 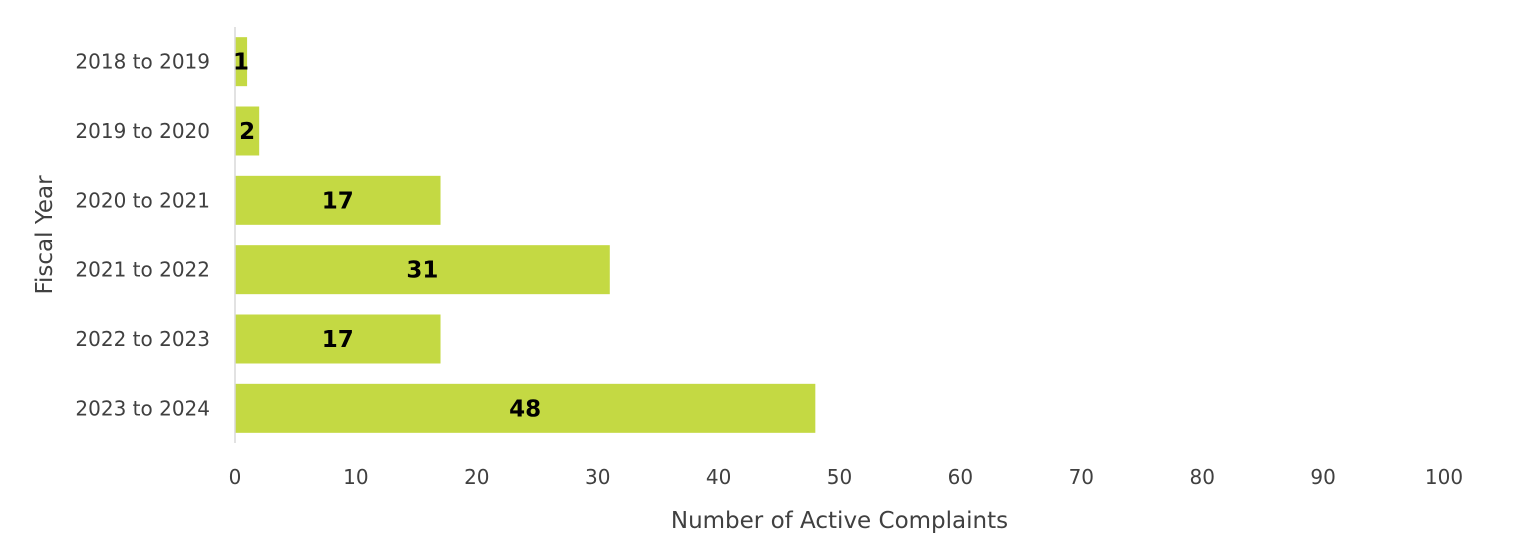 What do you see at coordinates (142, 62) in the screenshot?
I see `y-tick-label: 2018 to 2019` at bounding box center [142, 62].